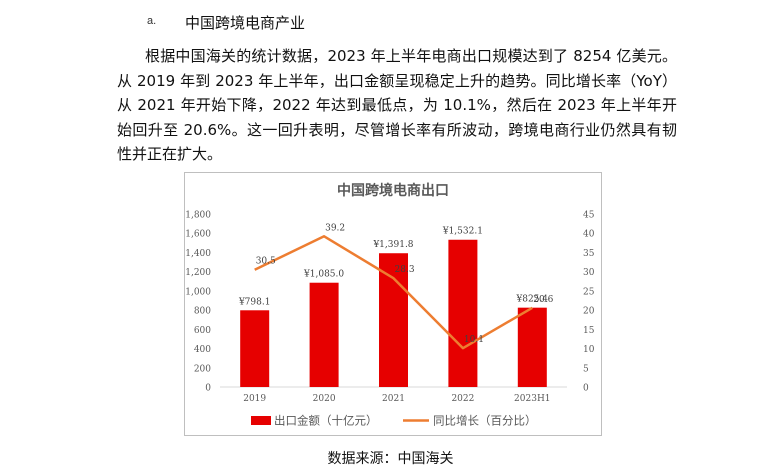 Image resolution: width=781 pixels, height=473 pixels. What do you see at coordinates (202, 350) in the screenshot?
I see `left-tick-label: 400` at bounding box center [202, 350].